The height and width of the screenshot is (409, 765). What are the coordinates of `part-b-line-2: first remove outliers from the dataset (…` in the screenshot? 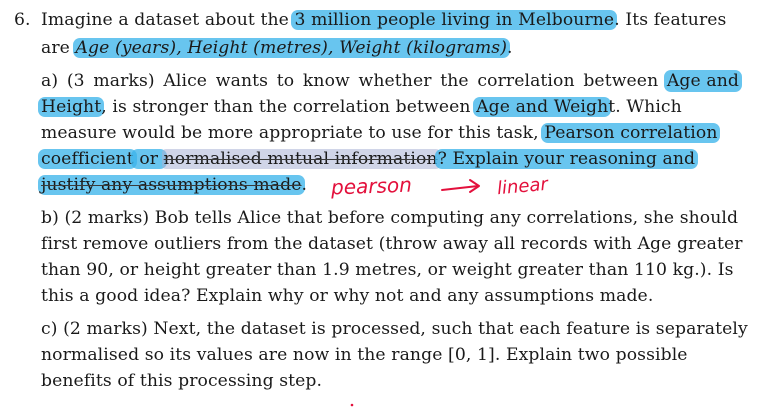 It's located at (392, 244).